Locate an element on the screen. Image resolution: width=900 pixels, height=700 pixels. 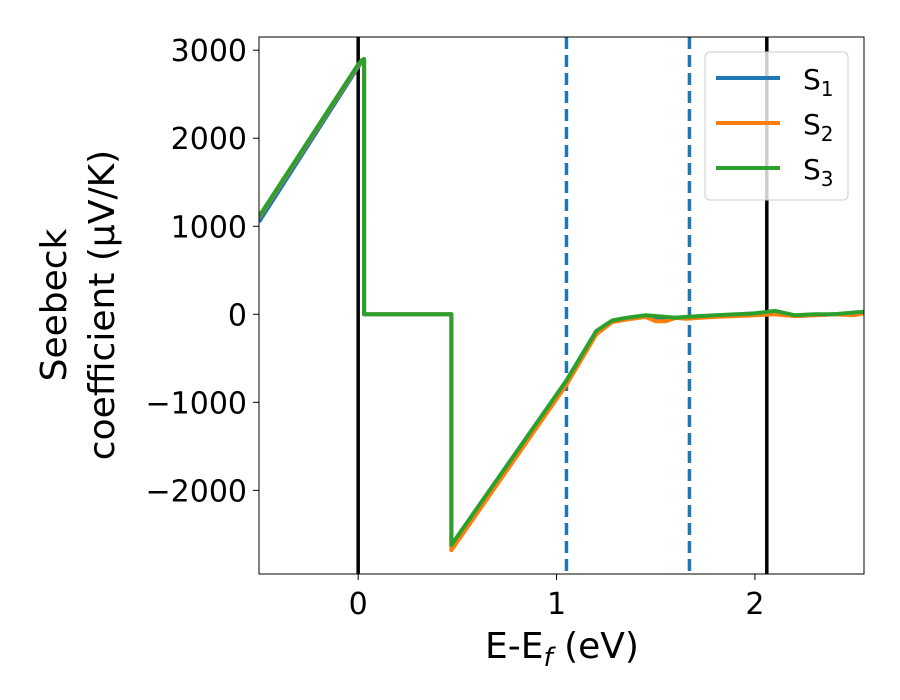
x-tick-label: 1 is located at coordinates (556, 604).